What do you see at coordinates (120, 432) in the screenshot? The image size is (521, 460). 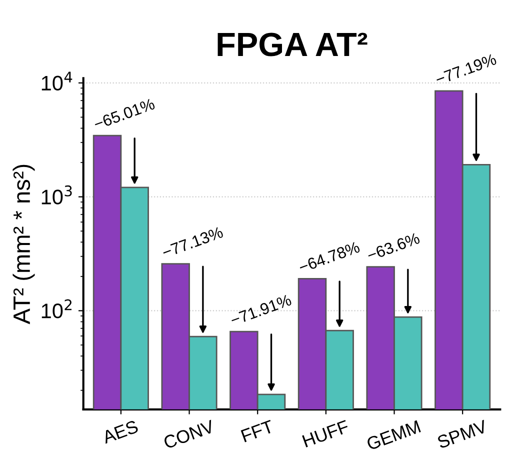 I see `x-tick-label: AES` at bounding box center [120, 432].